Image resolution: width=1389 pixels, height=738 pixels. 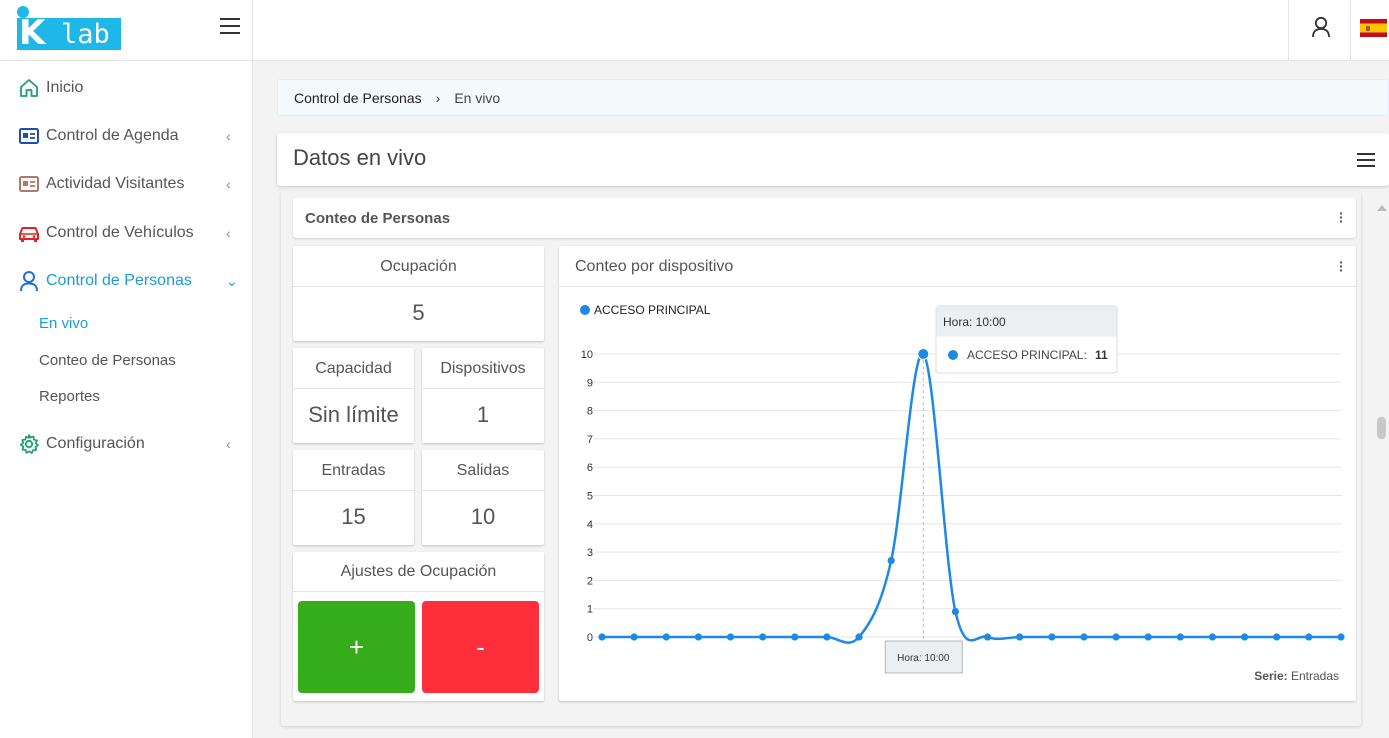 I want to click on sidebar-item-label: Configuración, so click(x=95, y=443).